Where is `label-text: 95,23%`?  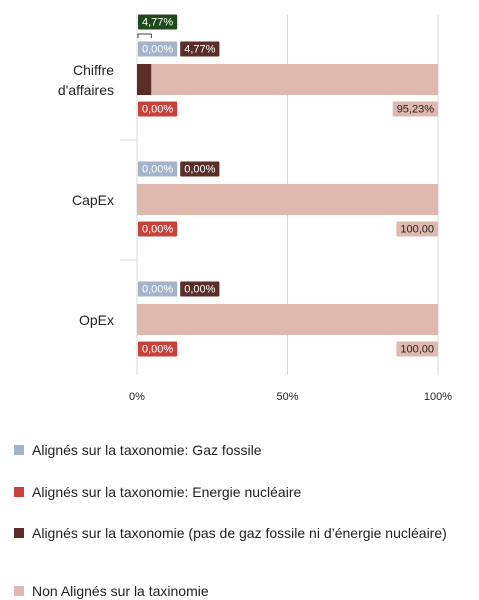 label-text: 95,23% is located at coordinates (416, 109).